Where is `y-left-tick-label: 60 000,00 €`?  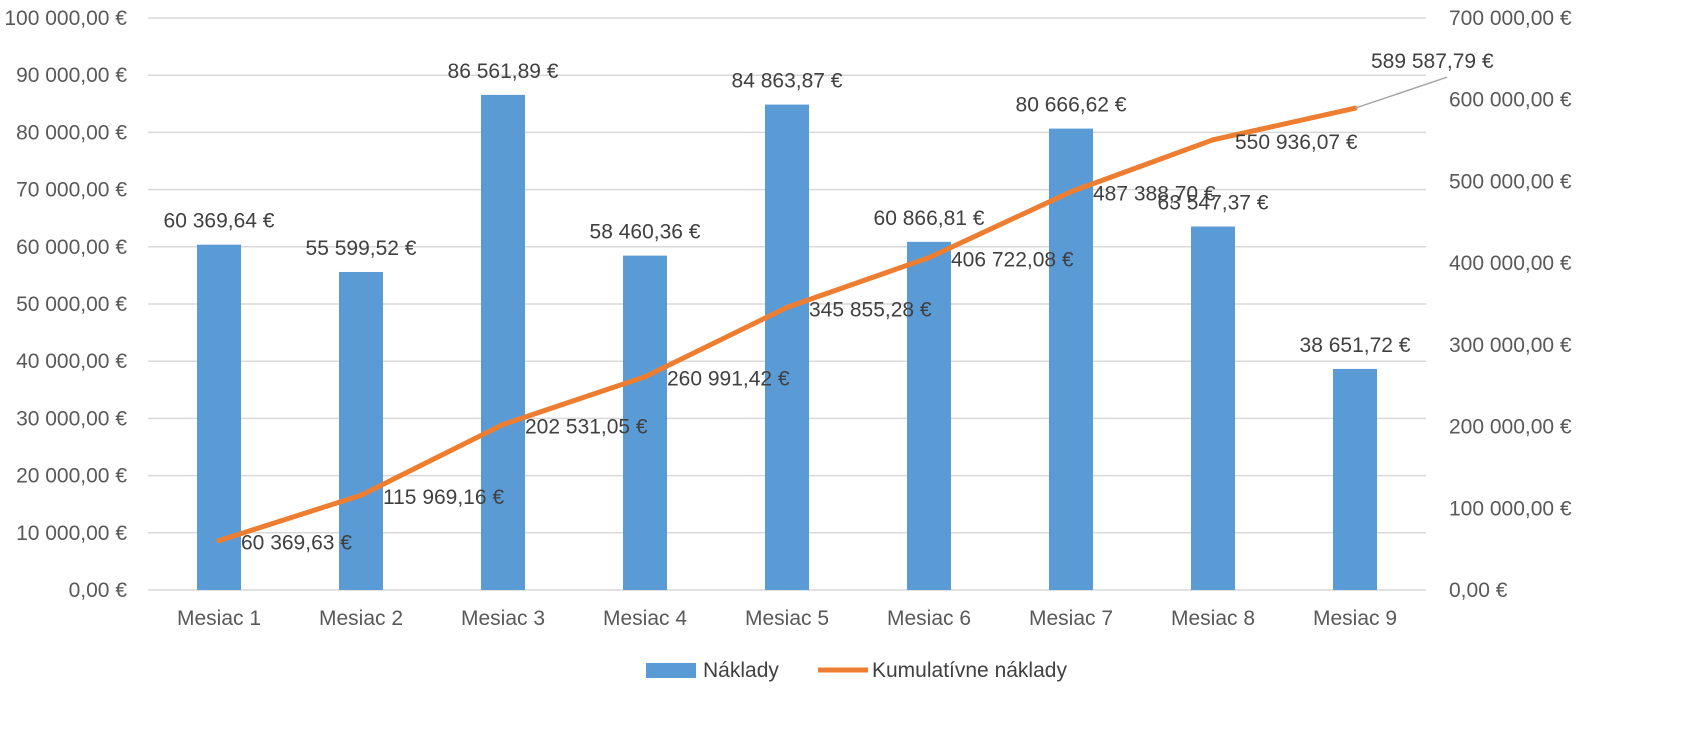 y-left-tick-label: 60 000,00 € is located at coordinates (71, 247).